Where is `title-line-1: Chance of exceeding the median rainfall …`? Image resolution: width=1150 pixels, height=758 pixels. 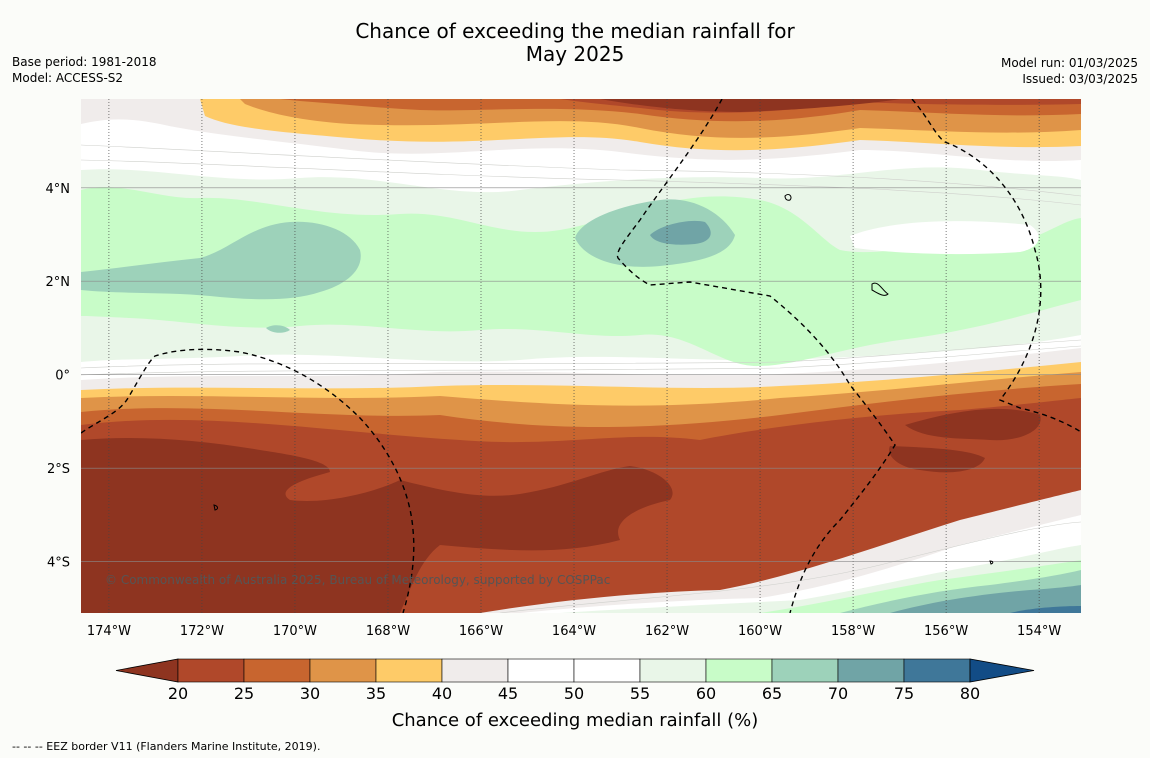 title-line-1: Chance of exceeding the median rainfall … is located at coordinates (575, 31).